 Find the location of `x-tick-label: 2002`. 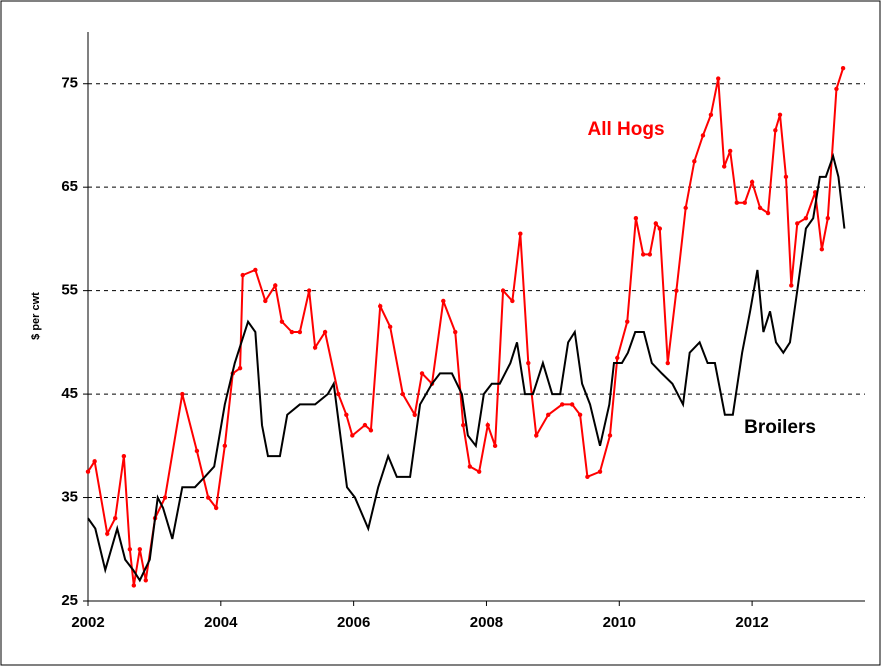

x-tick-label: 2002 is located at coordinates (87, 622).